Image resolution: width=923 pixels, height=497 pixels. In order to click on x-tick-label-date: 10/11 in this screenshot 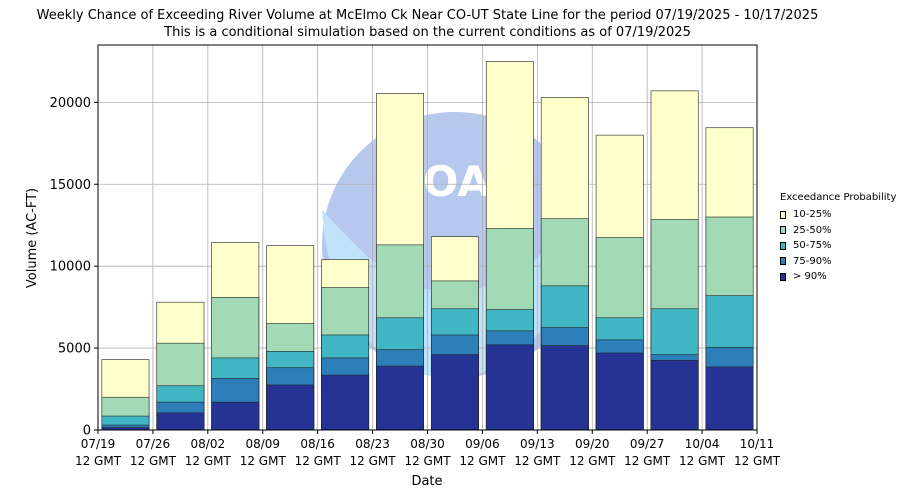, I will do `click(757, 444)`.